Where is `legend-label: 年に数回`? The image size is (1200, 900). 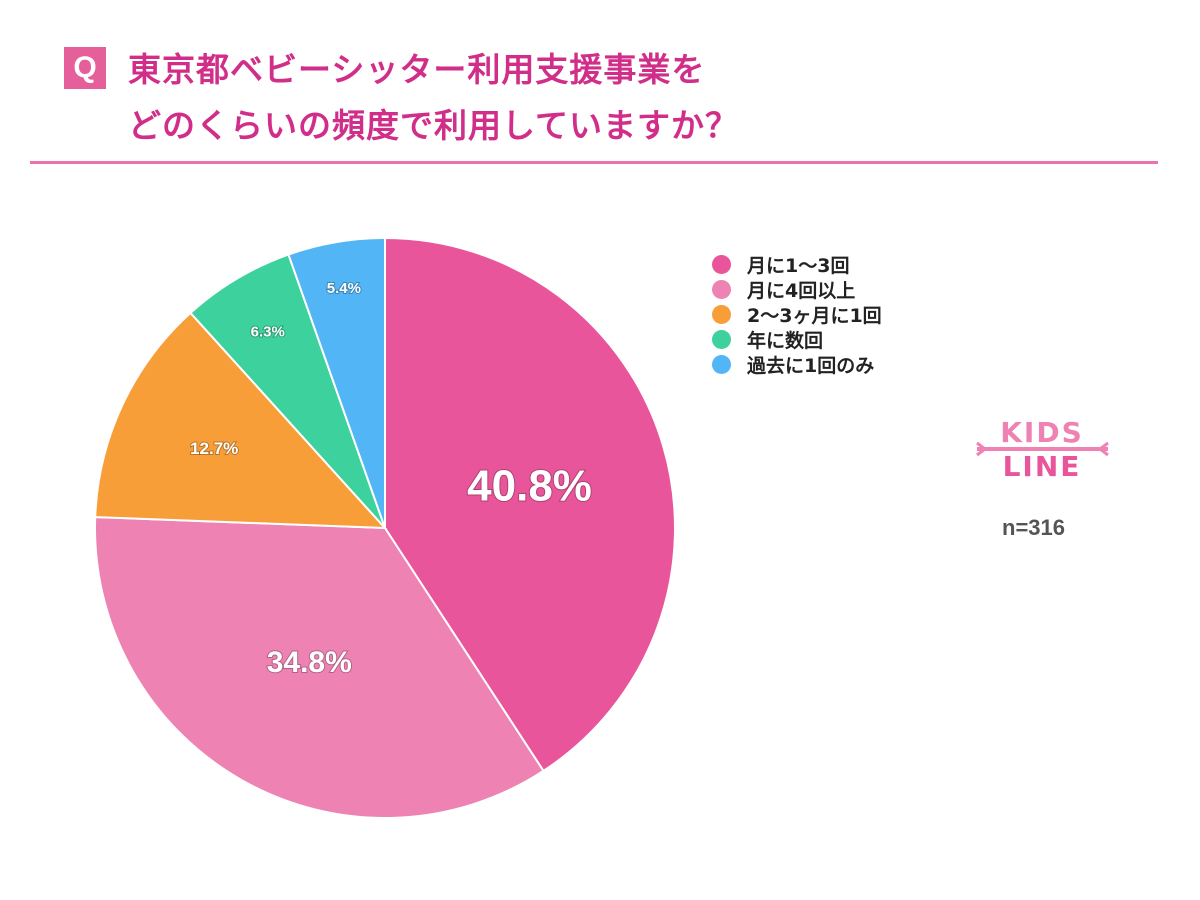
legend-label: 年に数回 is located at coordinates (785, 341).